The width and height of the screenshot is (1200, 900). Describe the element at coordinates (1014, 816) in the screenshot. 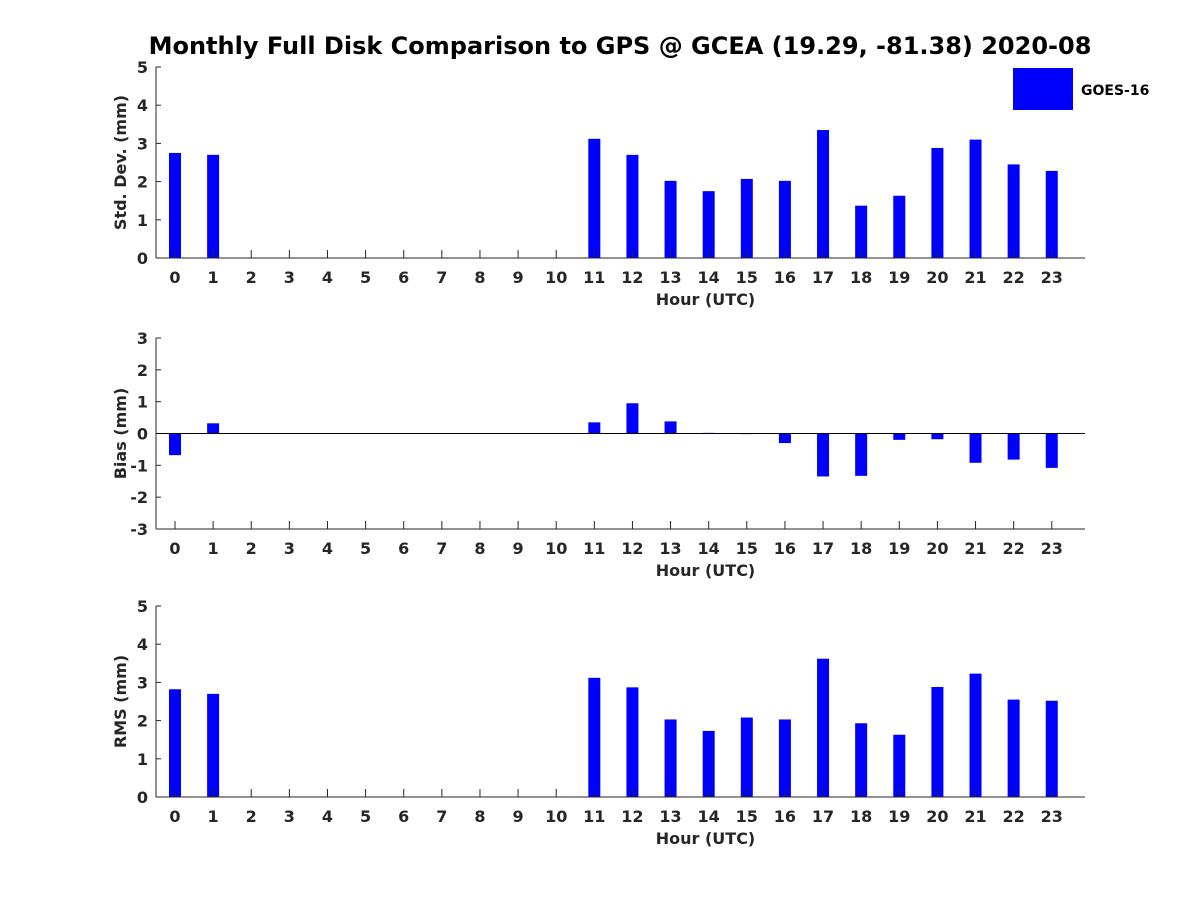

I see `x-tick-label: 22` at that location.